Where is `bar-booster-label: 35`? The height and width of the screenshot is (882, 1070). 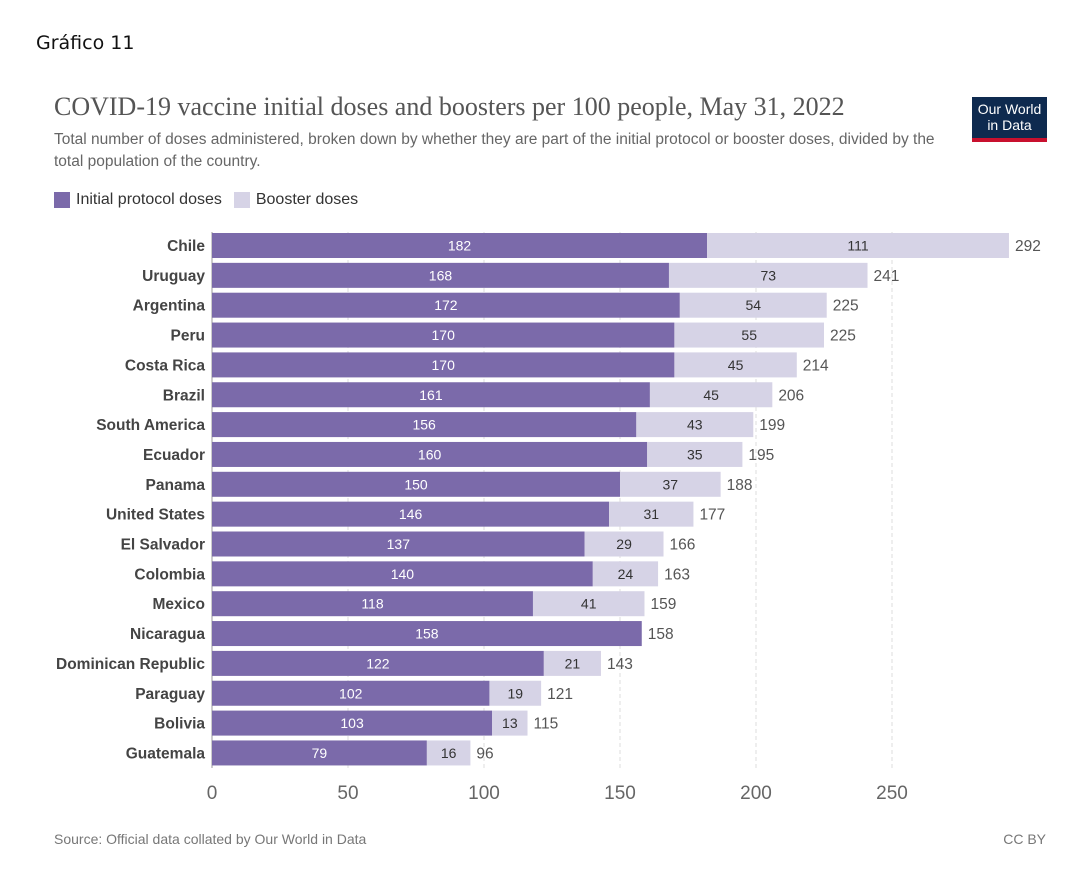 bar-booster-label: 35 is located at coordinates (695, 454).